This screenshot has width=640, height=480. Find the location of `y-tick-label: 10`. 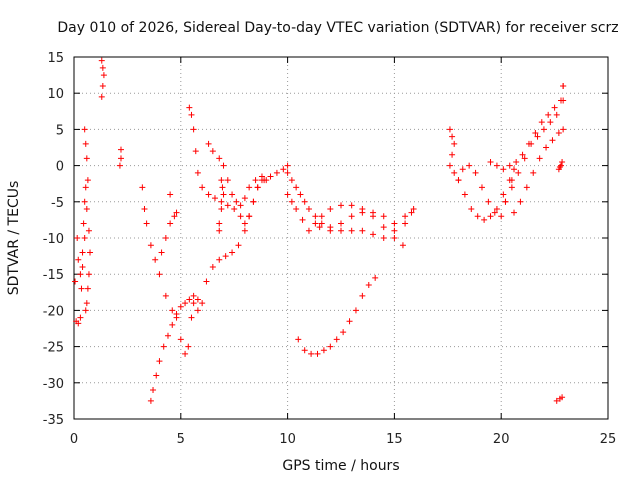

y-tick-label: 10 is located at coordinates (55, 94).